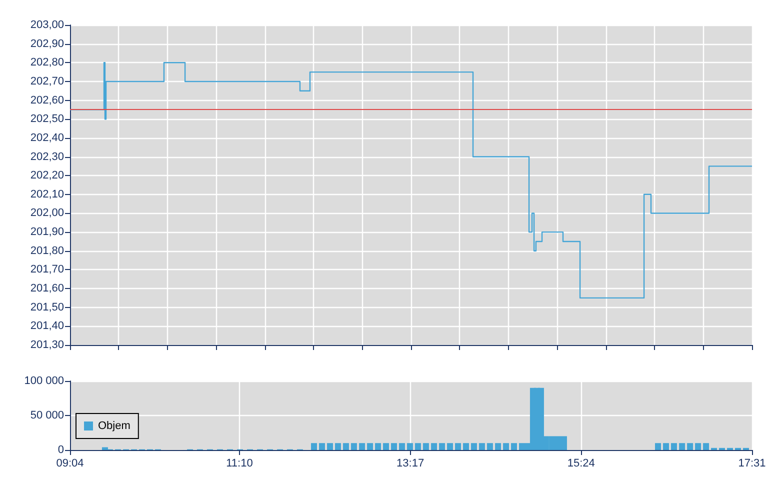 This screenshot has width=780, height=490. Describe the element at coordinates (47, 307) in the screenshot. I see `y-tick-label: 201,50` at that location.